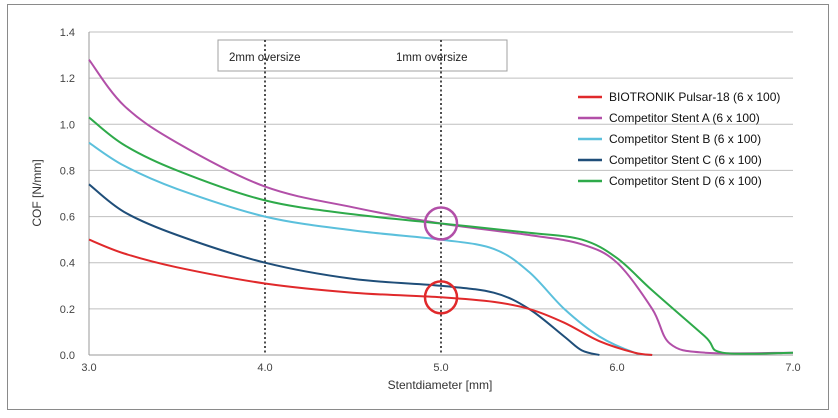 The width and height of the screenshot is (838, 418). Describe the element at coordinates (694, 97) in the screenshot. I see `legend-label: BIOTRONIK Pulsar-18 (6 x 100)` at that location.